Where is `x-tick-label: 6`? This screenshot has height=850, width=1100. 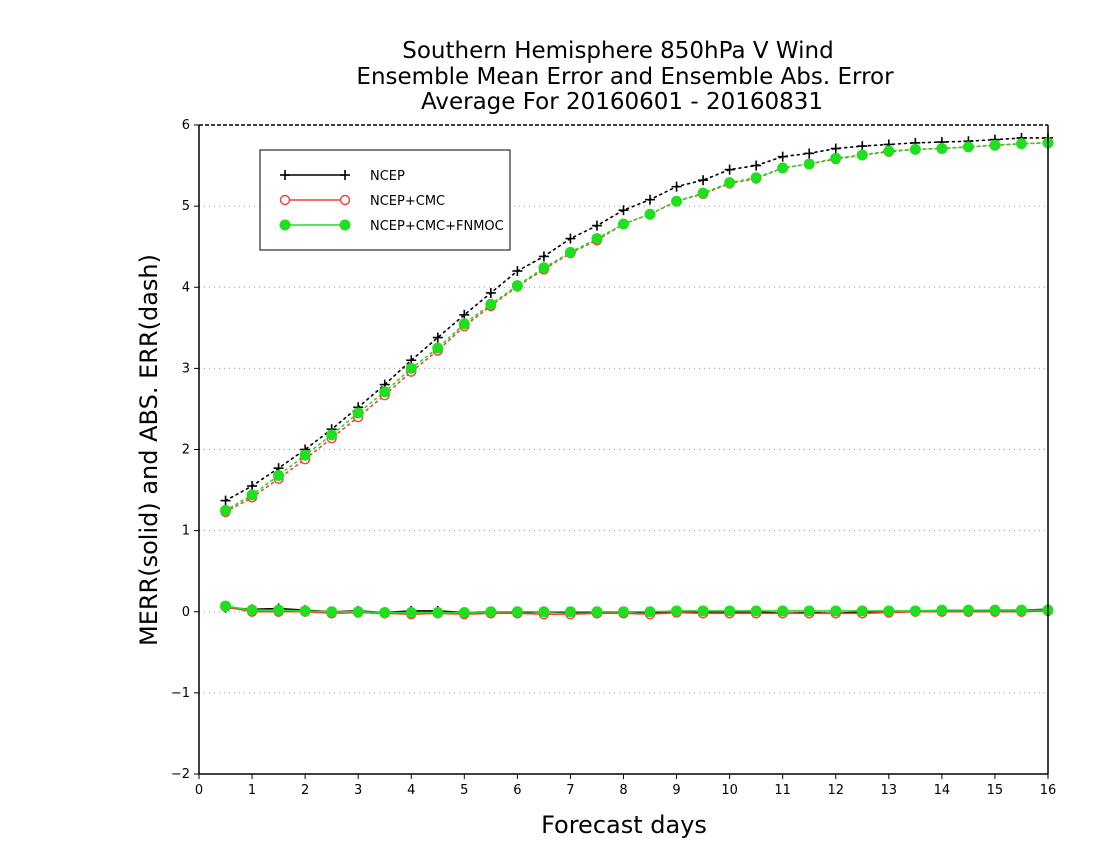 x-tick-label: 6 is located at coordinates (517, 790).